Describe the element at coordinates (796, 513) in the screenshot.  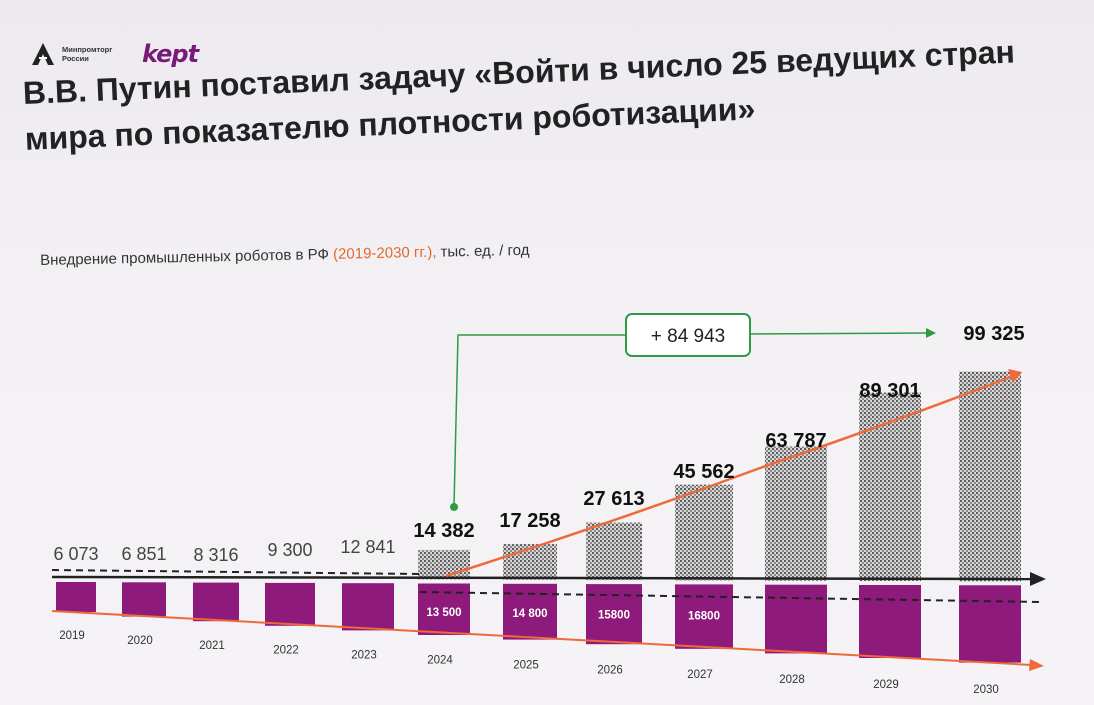
I see `hatch-bar-2028` at that location.